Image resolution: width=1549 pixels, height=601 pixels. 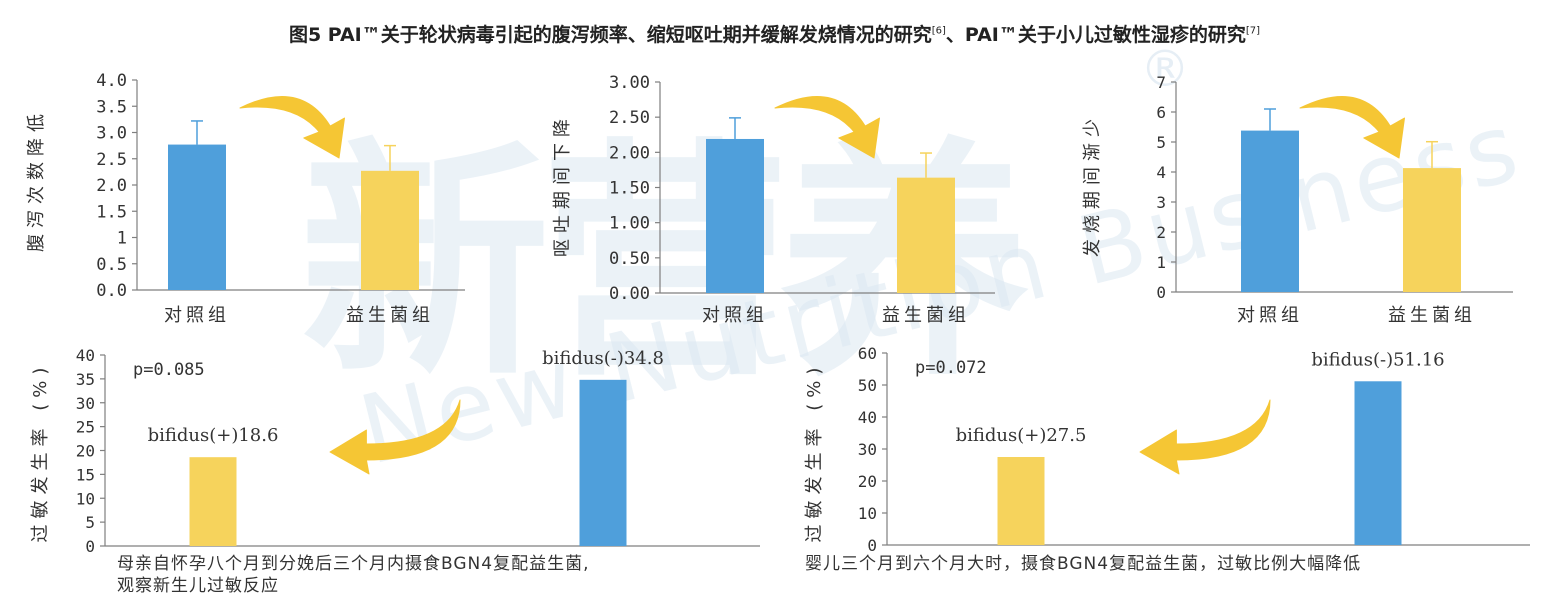 What do you see at coordinates (85, 474) in the screenshot?
I see `y-tick-label: 15` at bounding box center [85, 474].